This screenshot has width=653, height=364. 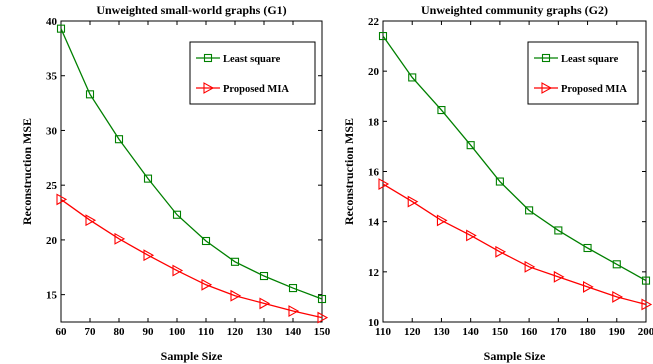 I want to click on chart-title: Unweighted community graphs (G2), so click(x=514, y=10).